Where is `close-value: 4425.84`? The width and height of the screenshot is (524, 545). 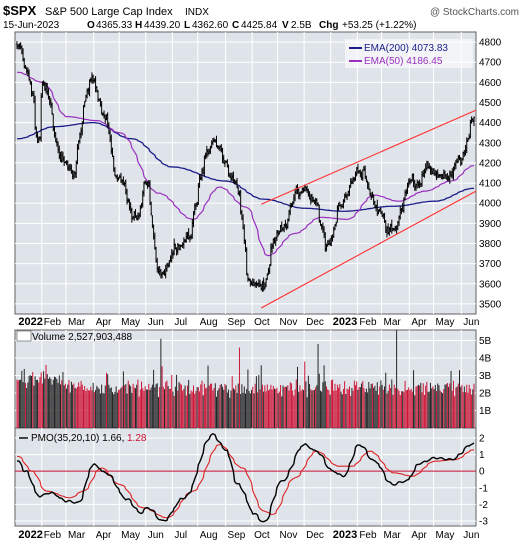 close-value: 4425.84 is located at coordinates (259, 25).